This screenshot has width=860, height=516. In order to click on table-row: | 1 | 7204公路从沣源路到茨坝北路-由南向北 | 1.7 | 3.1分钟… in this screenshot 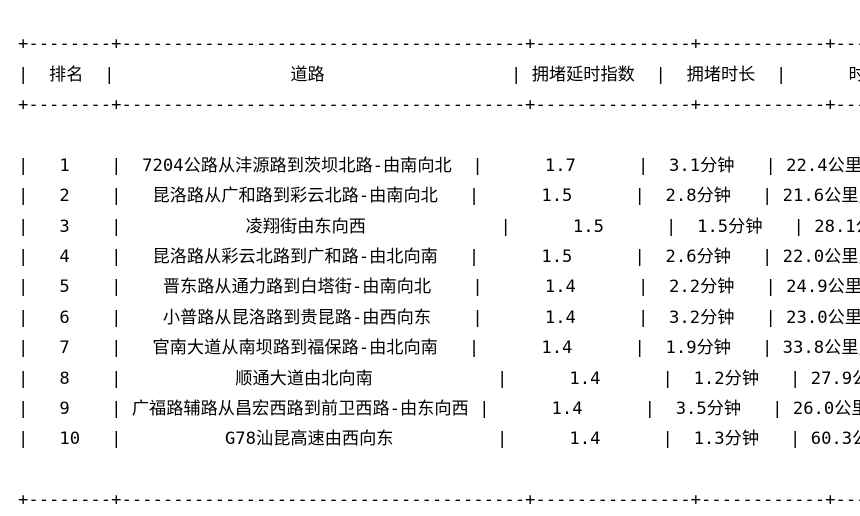, I will do `click(439, 165)`.